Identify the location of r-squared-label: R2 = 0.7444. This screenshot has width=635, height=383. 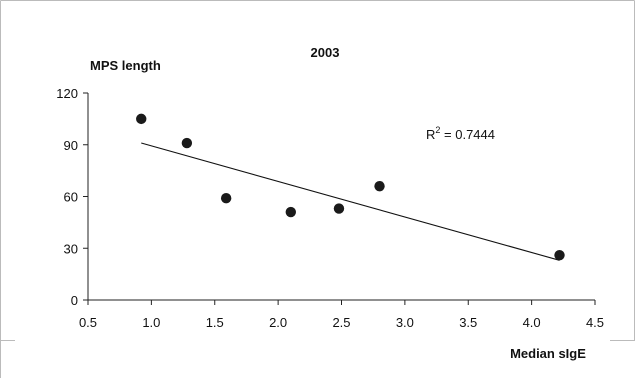
(460, 133).